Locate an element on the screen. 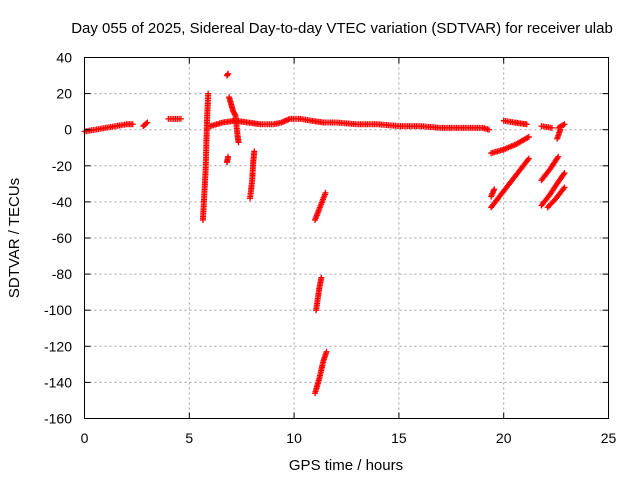 This screenshot has width=640, height=480. x-tick-label: 15 is located at coordinates (399, 438).